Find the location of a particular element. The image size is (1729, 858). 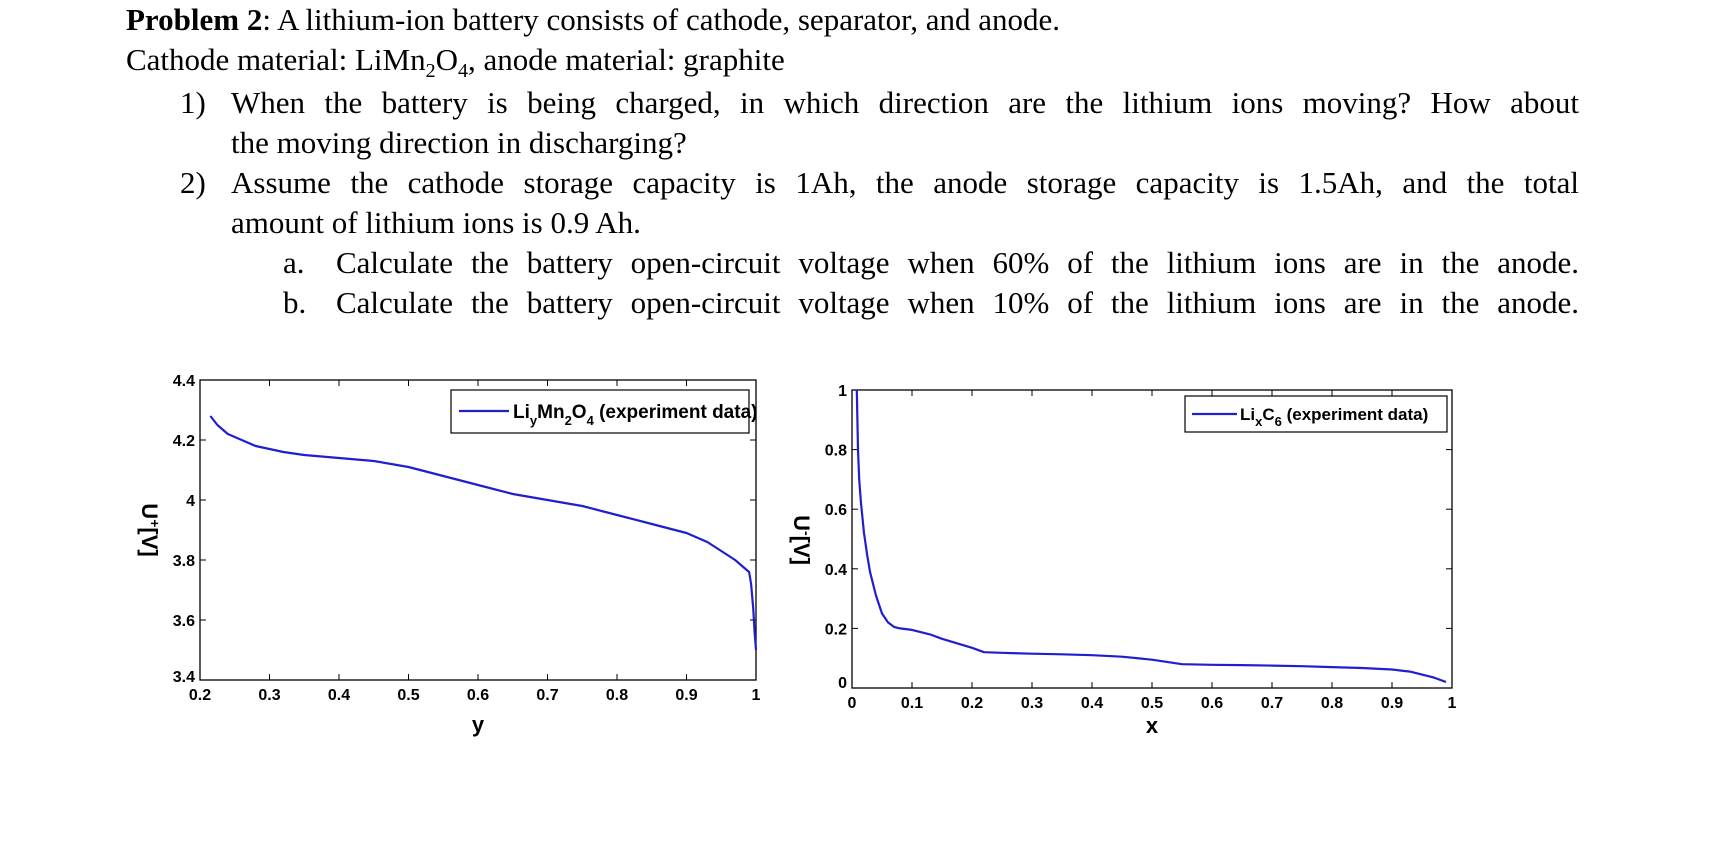

cathode-y-tick-label: 3.4 is located at coordinates (184, 677).